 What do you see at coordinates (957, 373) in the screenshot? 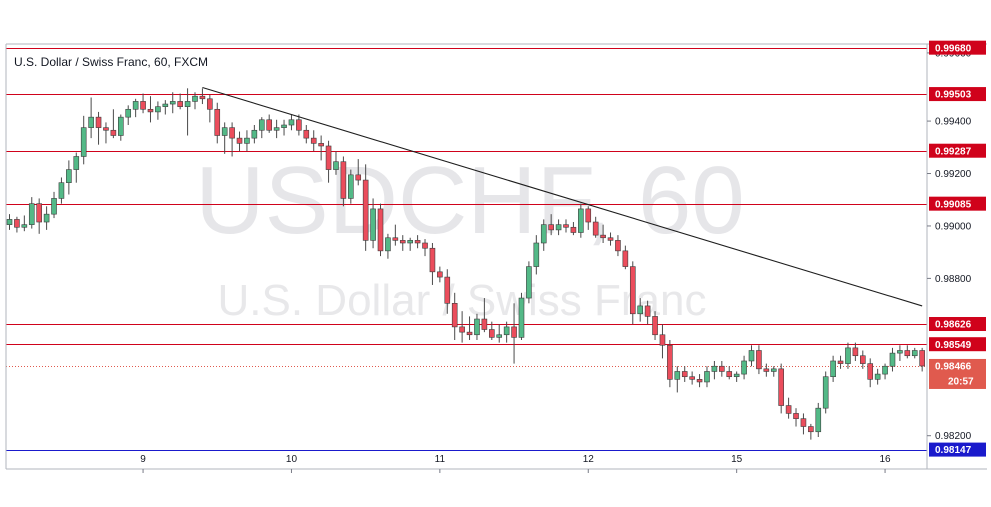
I see `last-price-badge: 0.98466 20:57` at bounding box center [957, 373].